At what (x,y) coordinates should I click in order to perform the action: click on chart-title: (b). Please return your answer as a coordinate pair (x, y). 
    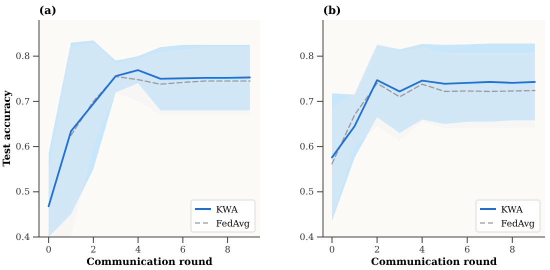
    Looking at the image, I should click on (332, 10).